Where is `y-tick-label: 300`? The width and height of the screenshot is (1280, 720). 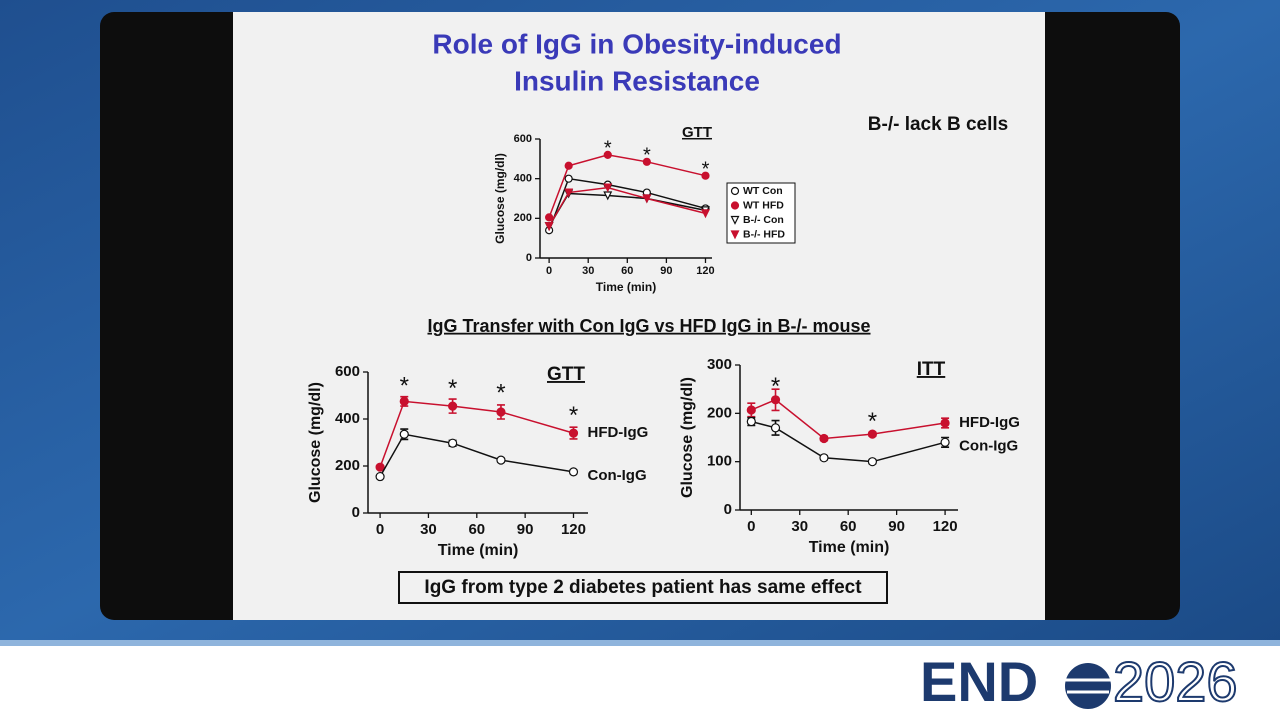
y-tick-label: 300 is located at coordinates (719, 364).